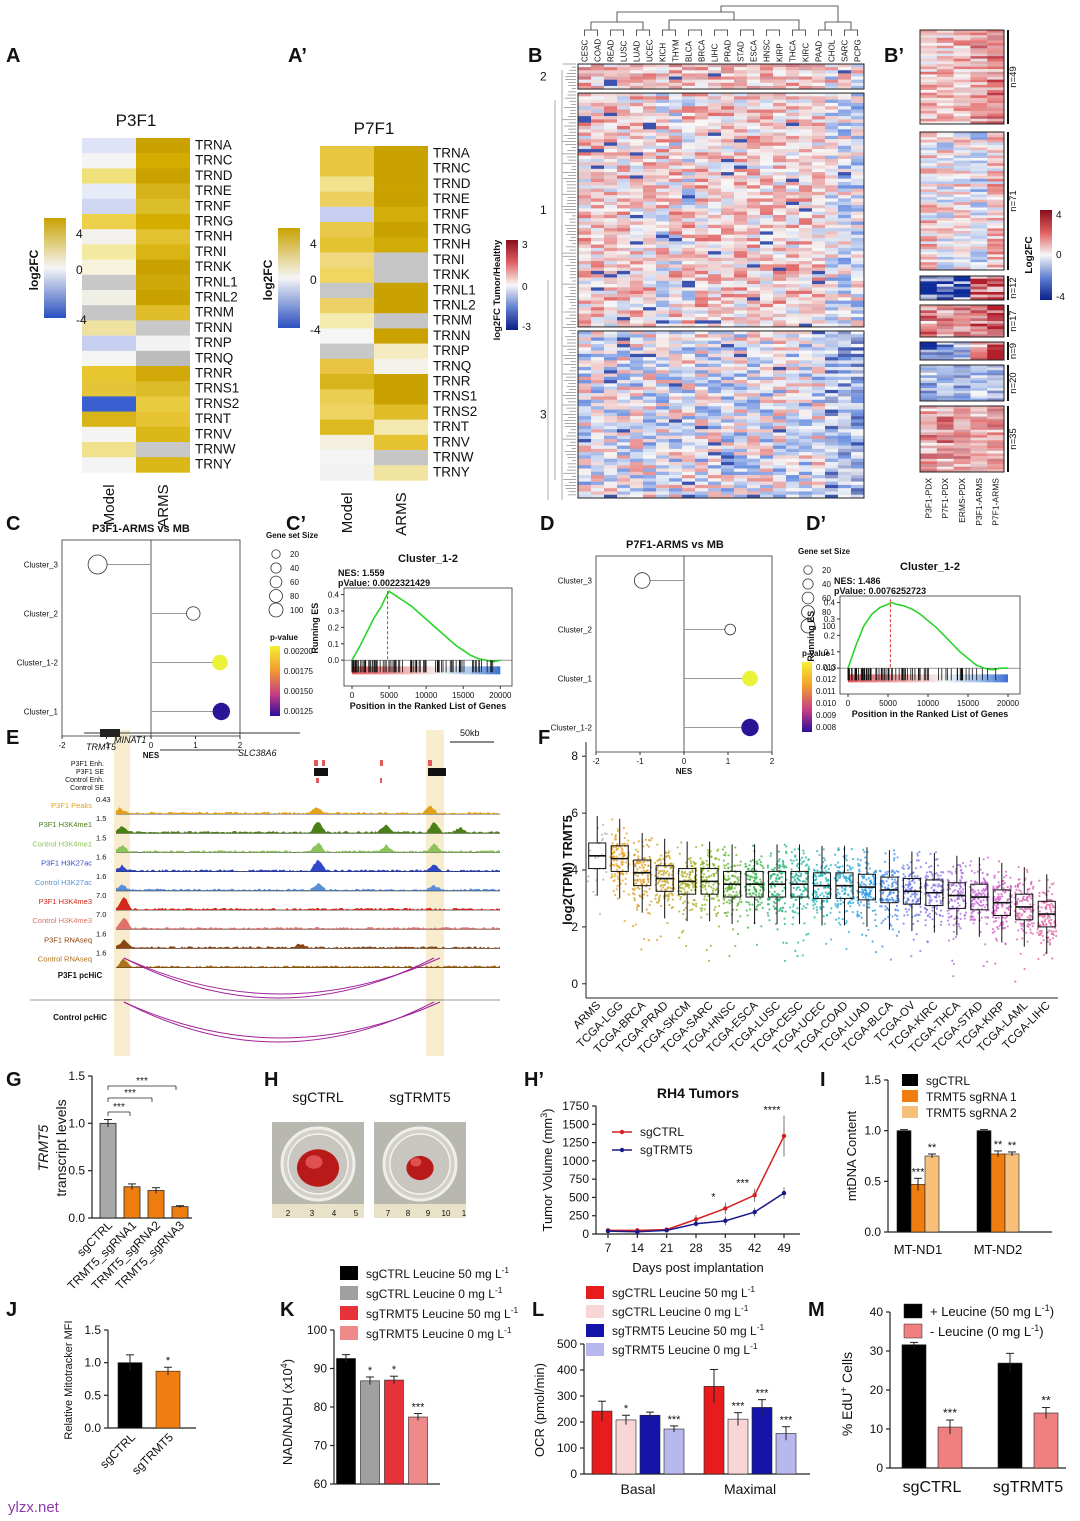 Image resolution: width=1080 pixels, height=1521 pixels. What do you see at coordinates (962, 383) in the screenshot?
I see `group-outline` at bounding box center [962, 383].